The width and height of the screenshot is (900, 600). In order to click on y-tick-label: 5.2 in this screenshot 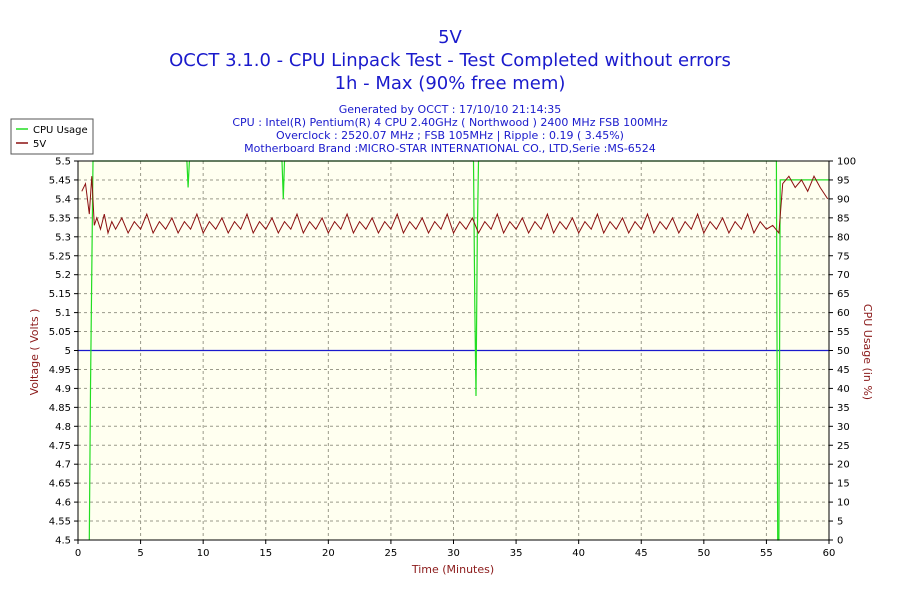, I will do `click(63, 275)`.